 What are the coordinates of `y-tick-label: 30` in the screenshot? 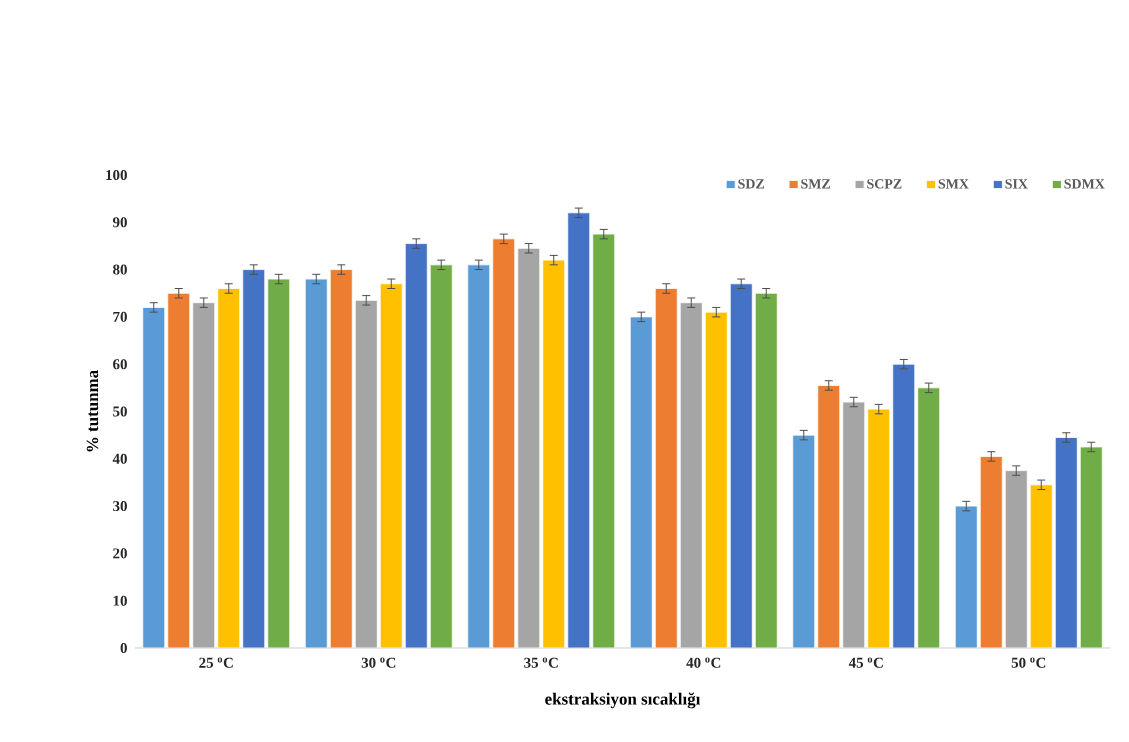 It's located at (120, 506).